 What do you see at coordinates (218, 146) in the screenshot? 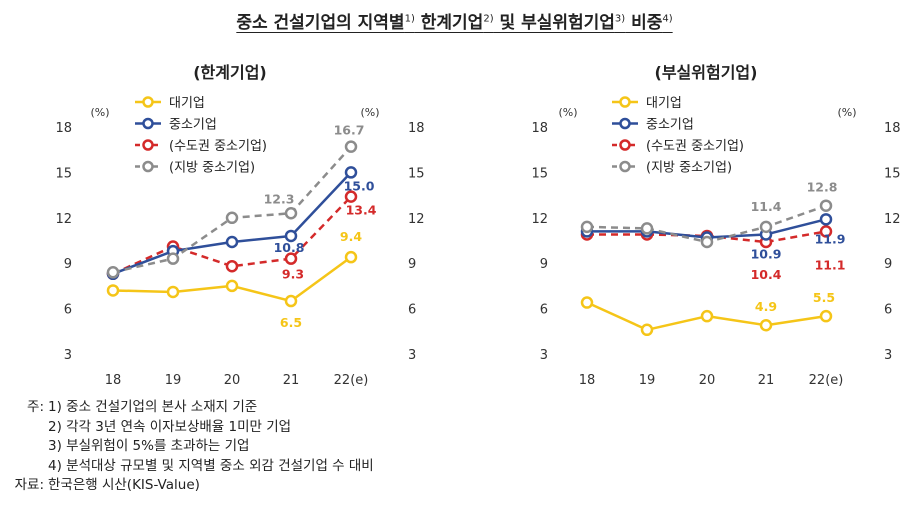
I see `legend-label: (수도권 중소기업)` at bounding box center [218, 146].